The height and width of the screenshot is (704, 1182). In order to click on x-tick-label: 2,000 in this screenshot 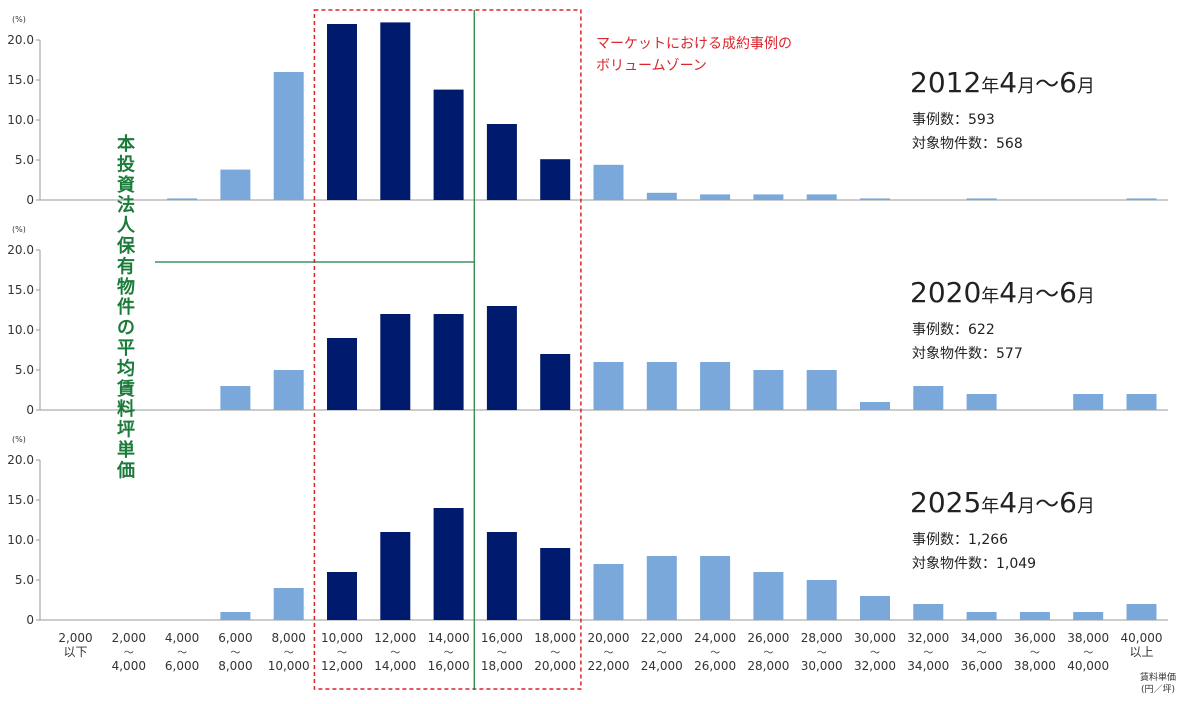, I will do `click(129, 638)`.